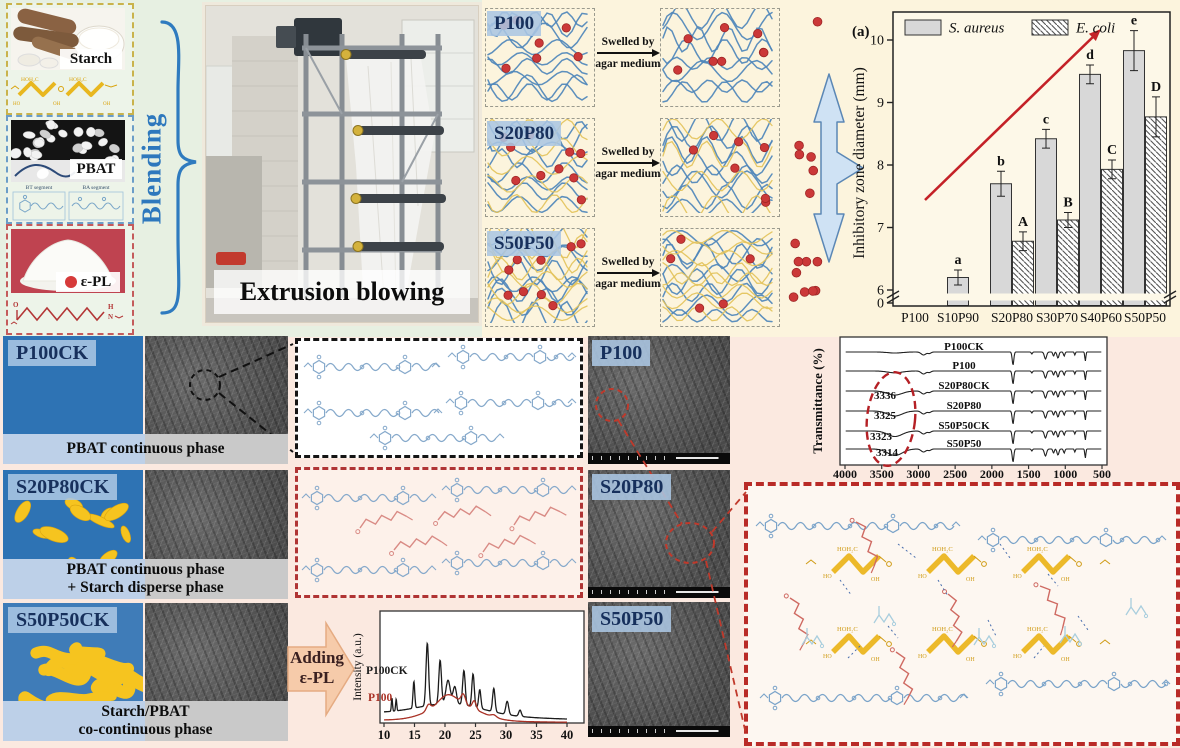  Describe the element at coordinates (64, 92) in the screenshot. I see `starch-structure-drawing: HOH₂C HOH₂C HO OH OH` at that location.